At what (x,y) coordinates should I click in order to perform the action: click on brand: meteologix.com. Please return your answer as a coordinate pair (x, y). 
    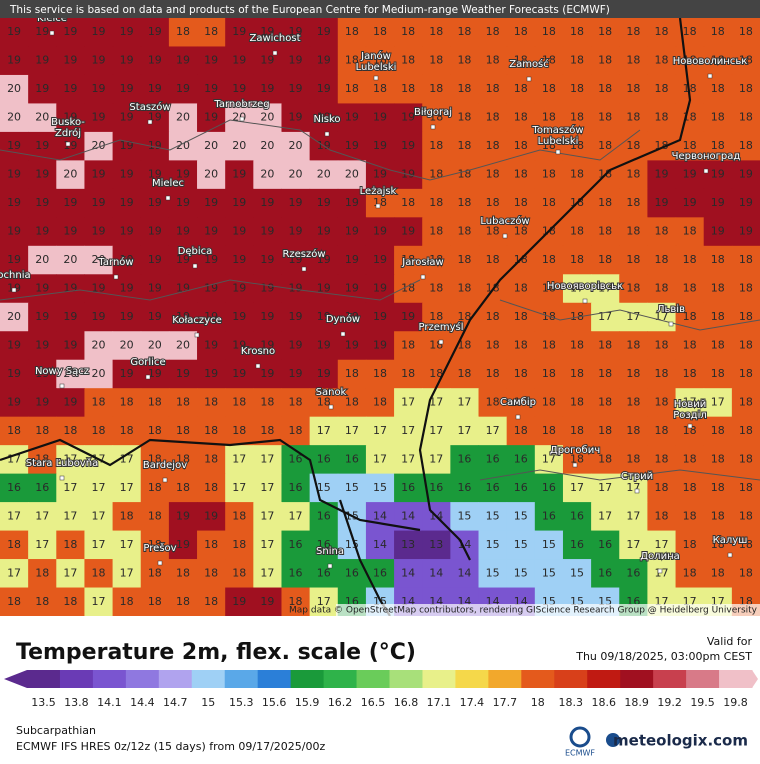
    Looking at the image, I should click on (680, 741).